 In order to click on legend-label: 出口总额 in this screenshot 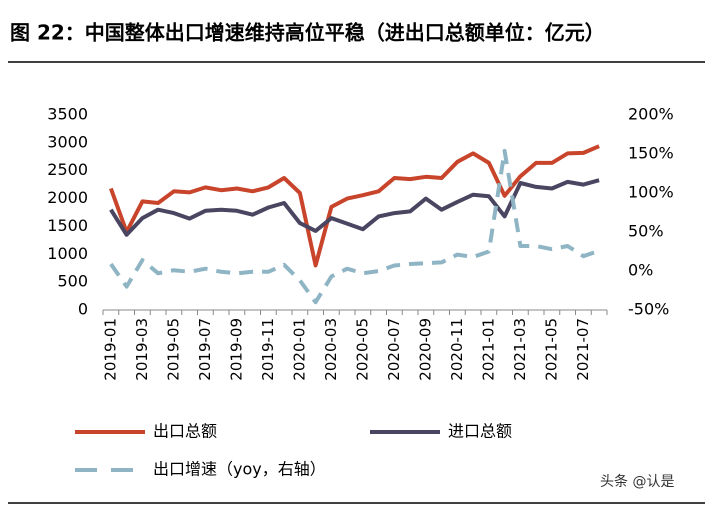, I will do `click(185, 431)`.